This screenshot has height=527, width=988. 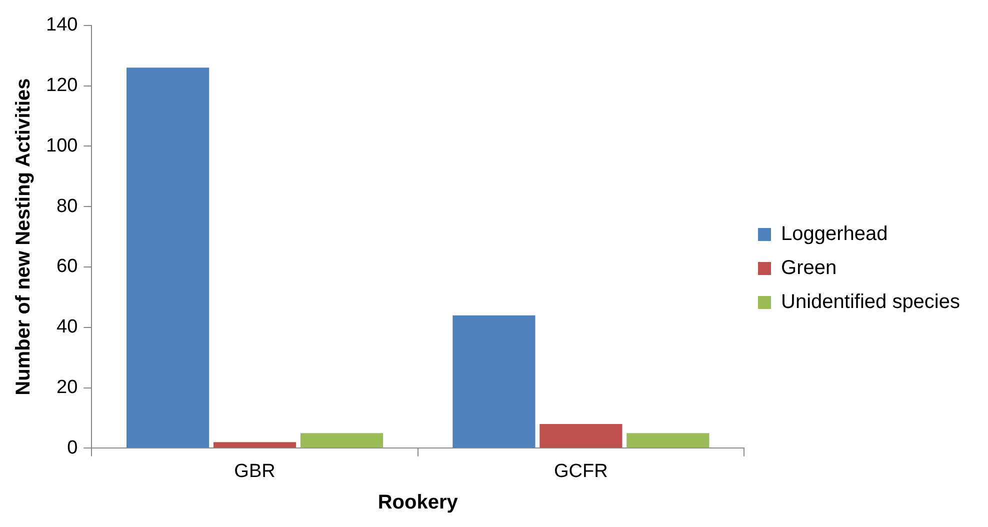 I want to click on legend-label: Loggerhead, so click(x=834, y=234).